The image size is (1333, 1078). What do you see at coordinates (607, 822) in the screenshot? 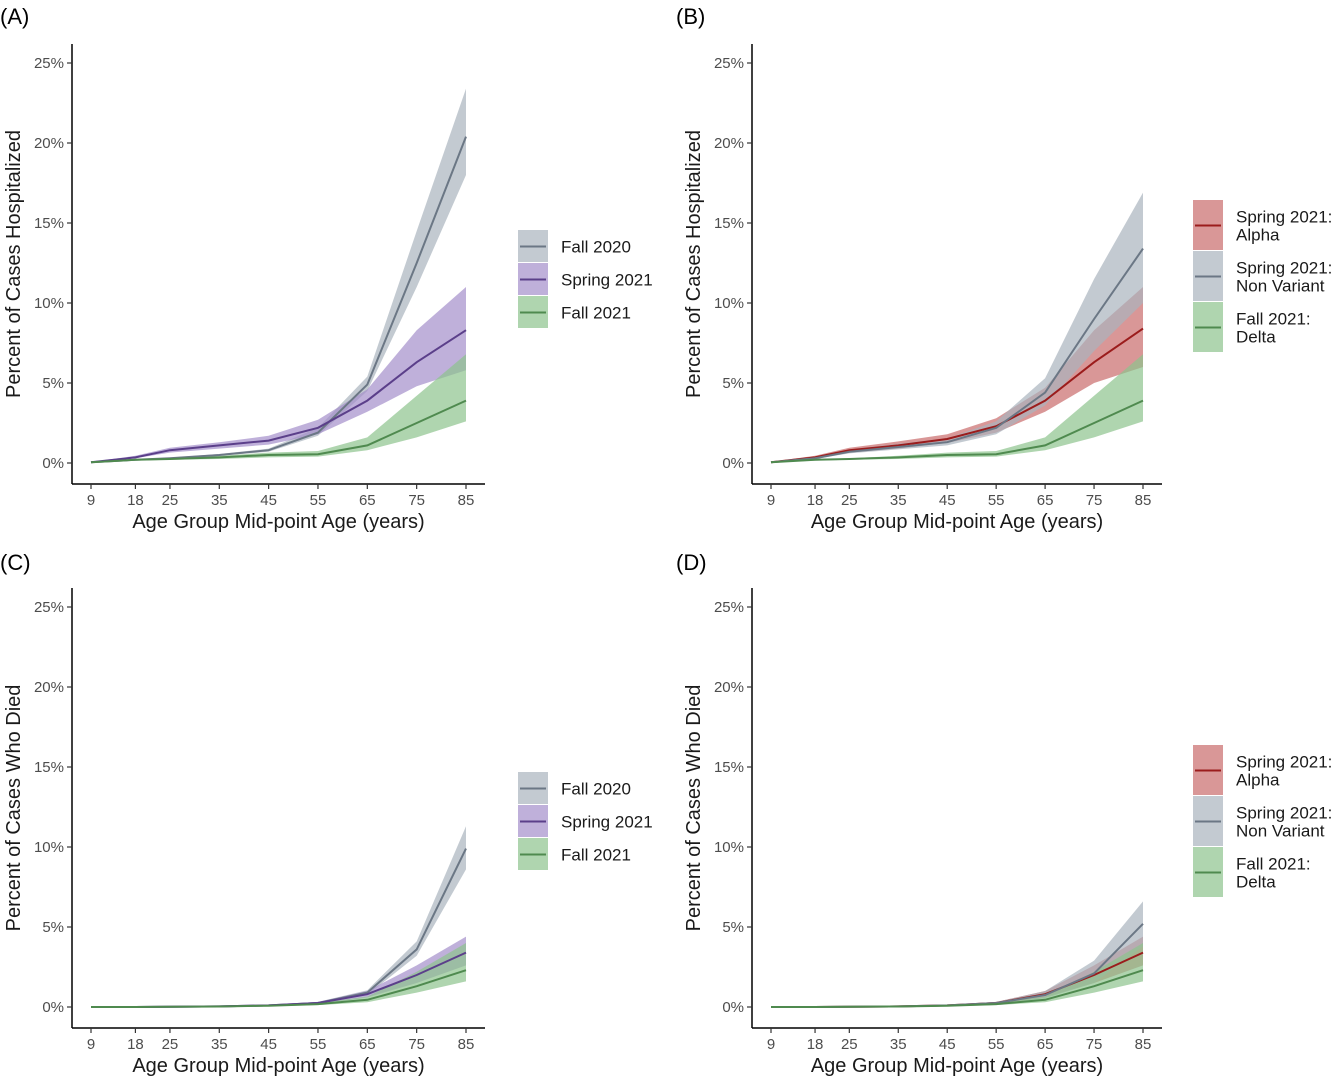
I see `legend-label: Spring 2021` at bounding box center [607, 822].